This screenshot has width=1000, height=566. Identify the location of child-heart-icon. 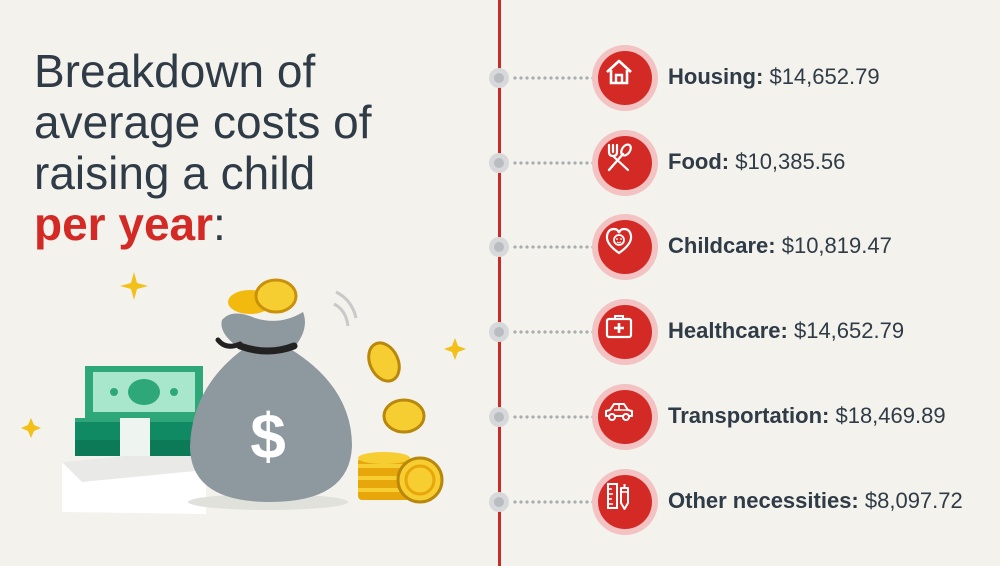
(619, 241).